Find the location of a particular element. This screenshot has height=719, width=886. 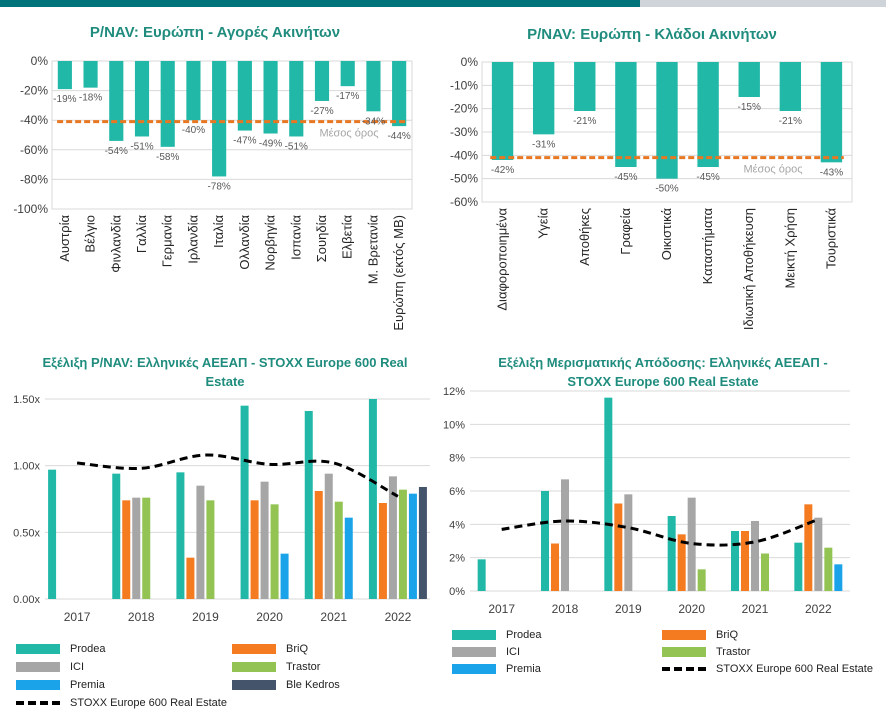

chart1-category-label: Νορβηγία is located at coordinates (270, 243).